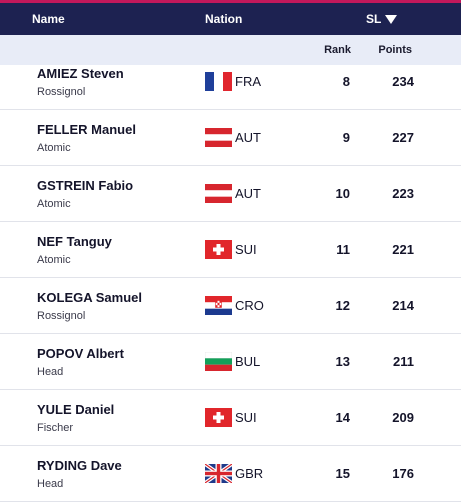 Image resolution: width=461 pixels, height=502 pixels. I want to click on table-row: AMIEZ Steven Rossignol FRA 8 234, so click(230, 82).